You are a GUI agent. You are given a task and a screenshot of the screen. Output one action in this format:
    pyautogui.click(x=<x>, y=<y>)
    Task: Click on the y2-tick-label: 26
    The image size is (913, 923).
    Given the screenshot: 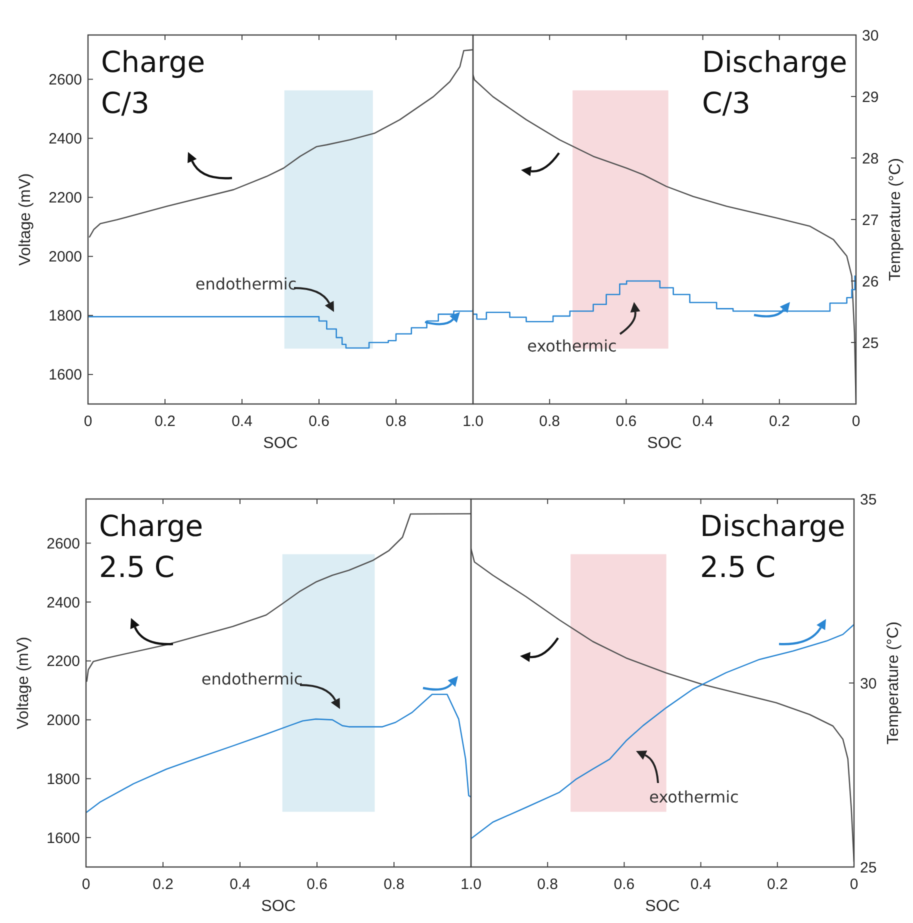 What is the action you would take?
    pyautogui.click(x=870, y=281)
    